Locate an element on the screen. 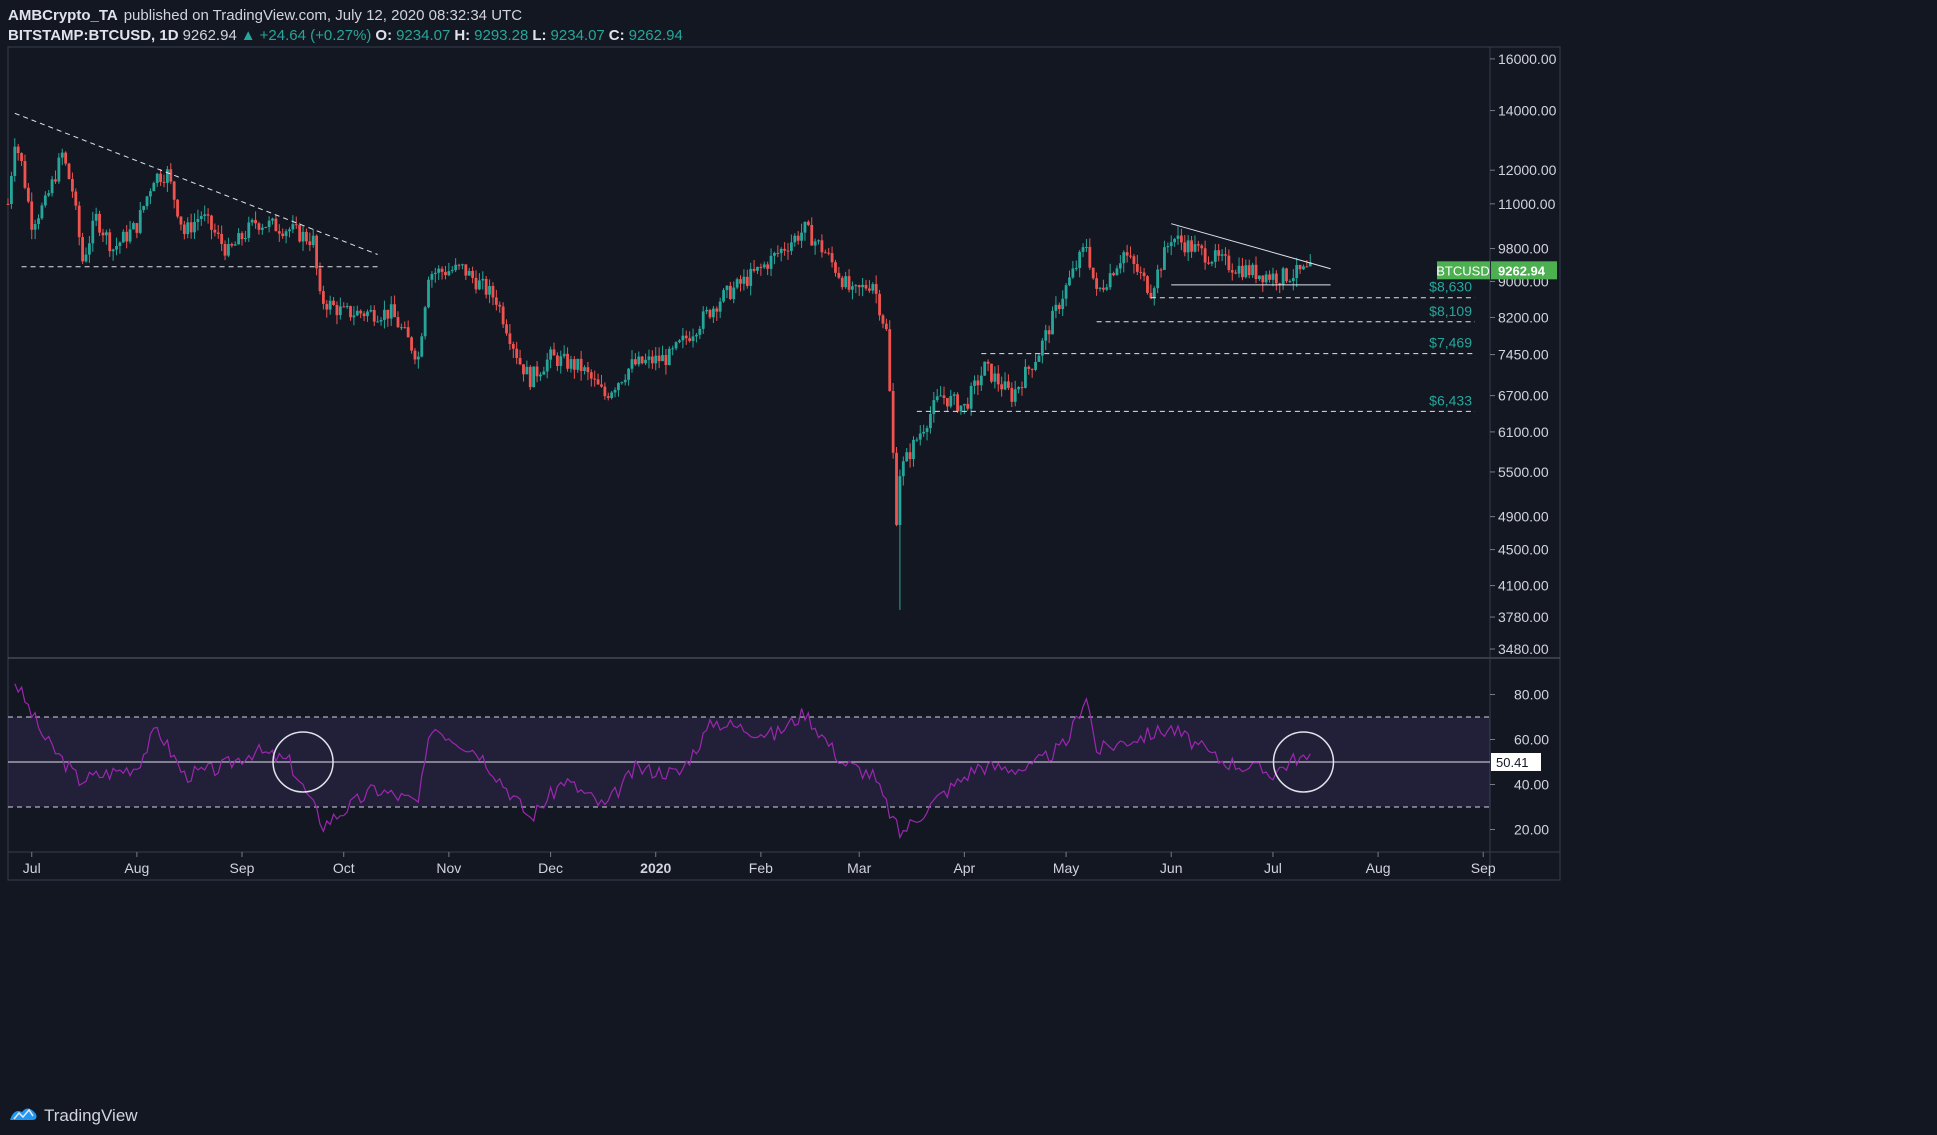  rsi-tick-label: 60.00 is located at coordinates (1531, 740).